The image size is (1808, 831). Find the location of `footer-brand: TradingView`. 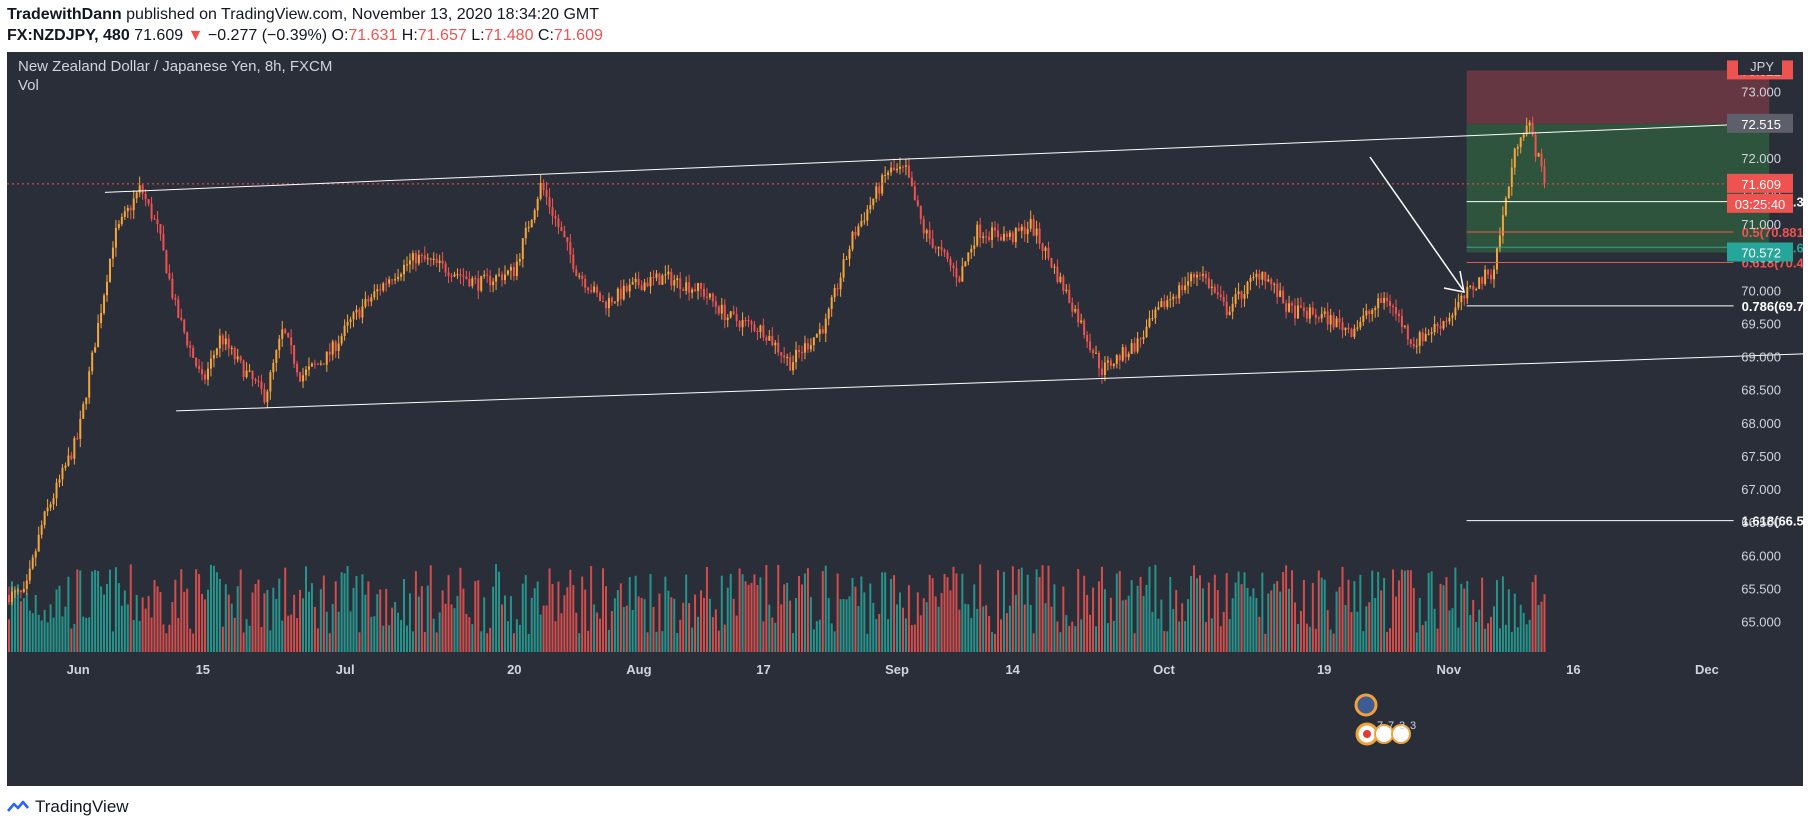

footer-brand: TradingView is located at coordinates (82, 806).